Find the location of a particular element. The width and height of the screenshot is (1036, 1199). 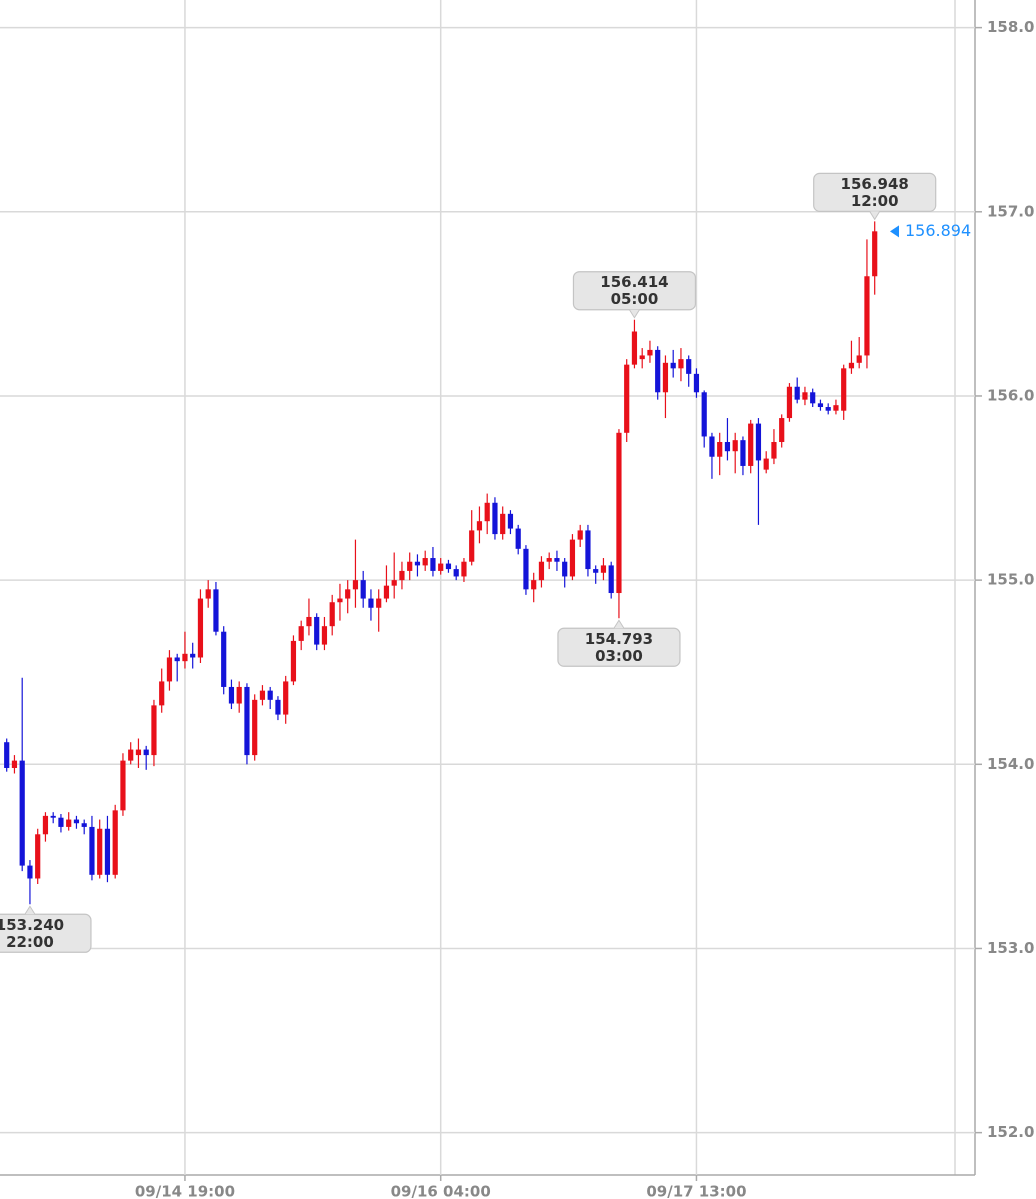

annotation-time: 05:00 is located at coordinates (635, 299).